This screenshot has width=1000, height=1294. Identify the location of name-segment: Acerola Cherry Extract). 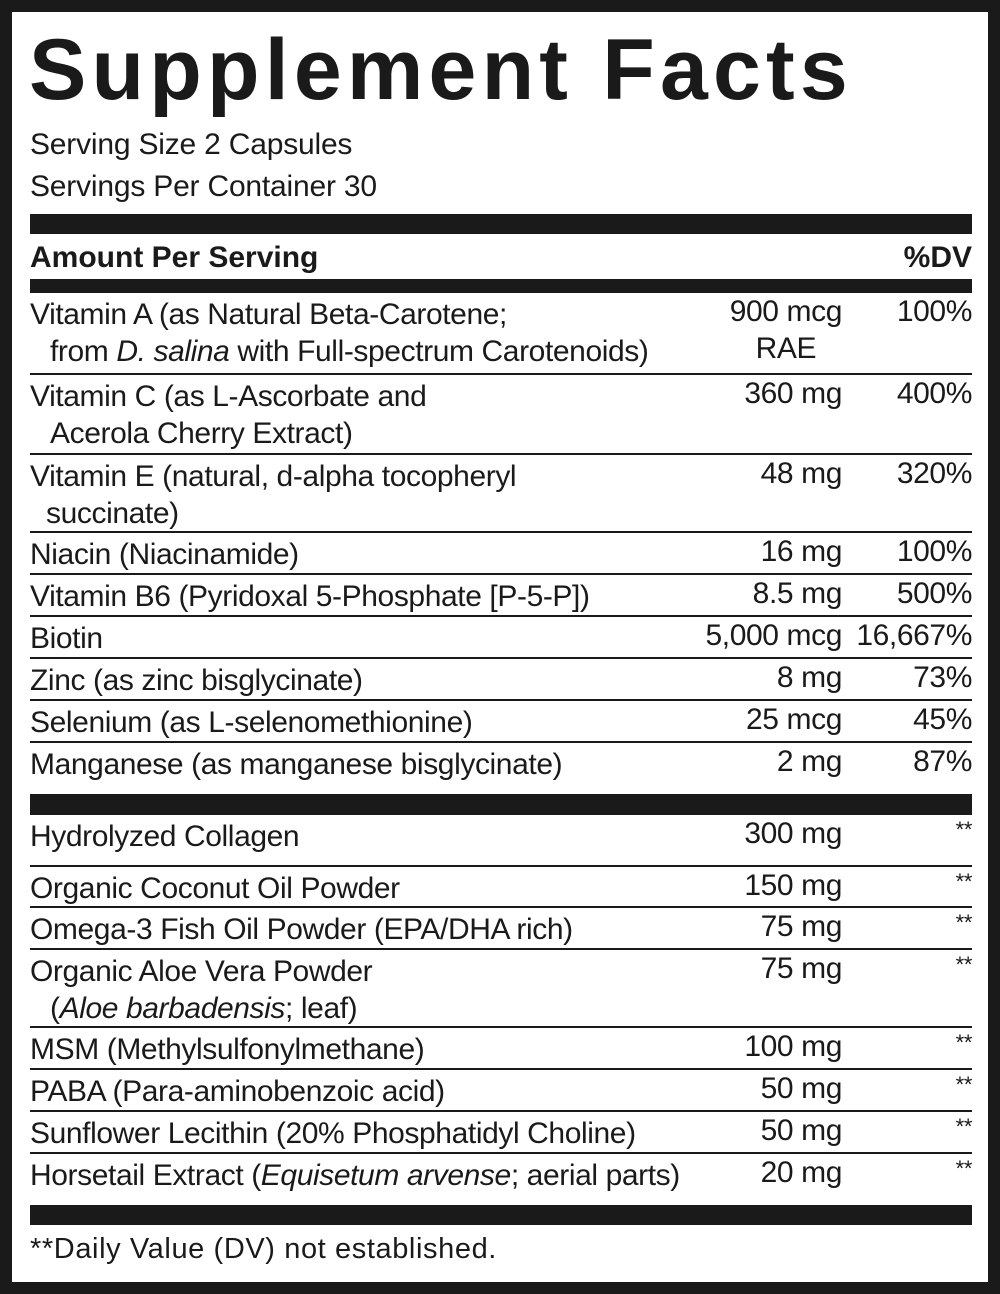
(201, 433).